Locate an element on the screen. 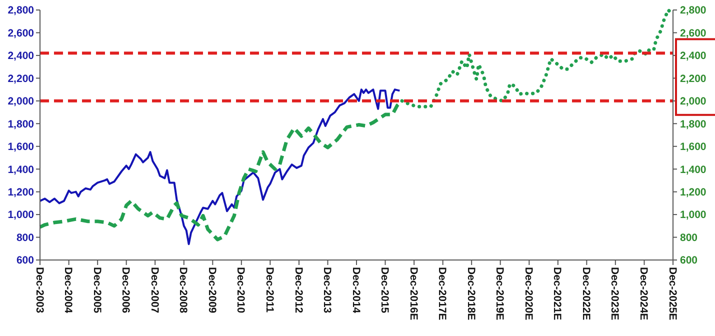 This screenshot has width=715, height=336. x-tick-label: Dec-2021E is located at coordinates (557, 293).